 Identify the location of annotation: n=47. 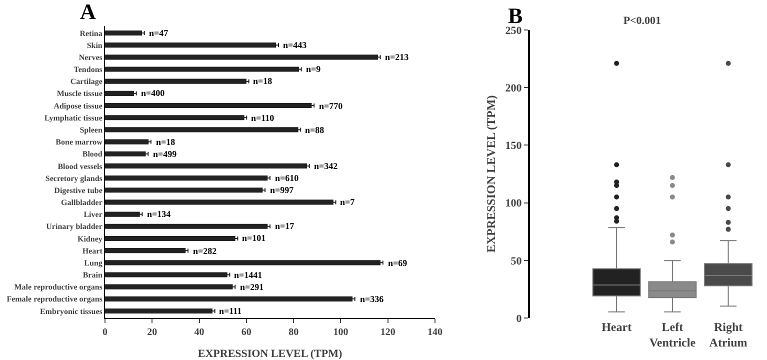
(159, 33).